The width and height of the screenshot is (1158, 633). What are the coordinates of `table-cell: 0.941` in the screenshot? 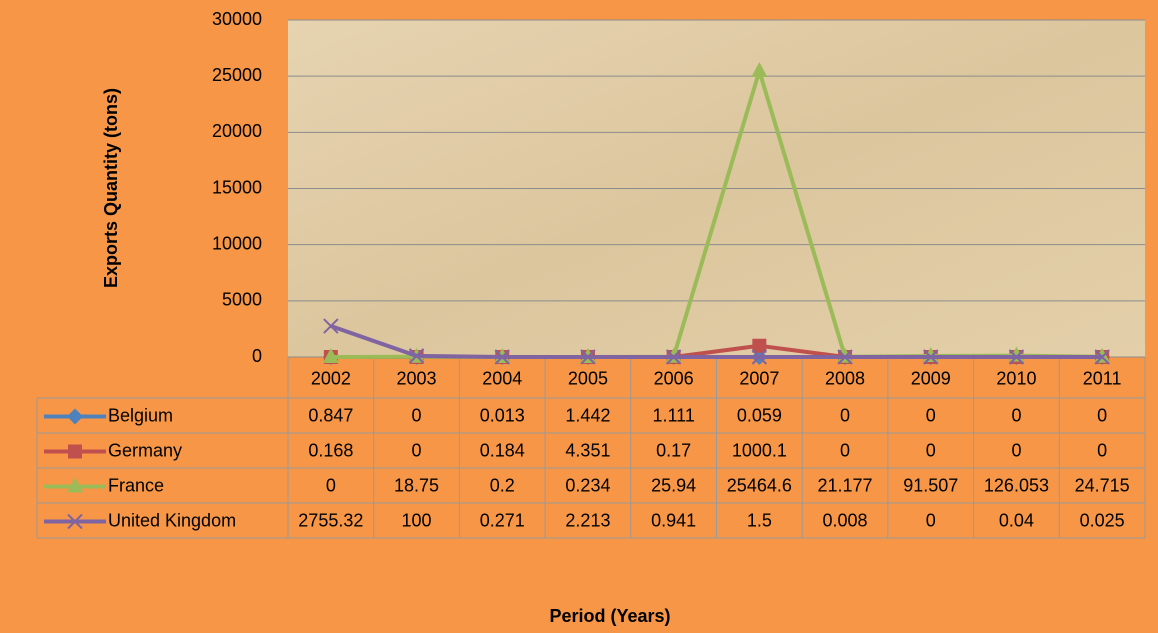 It's located at (673, 520).